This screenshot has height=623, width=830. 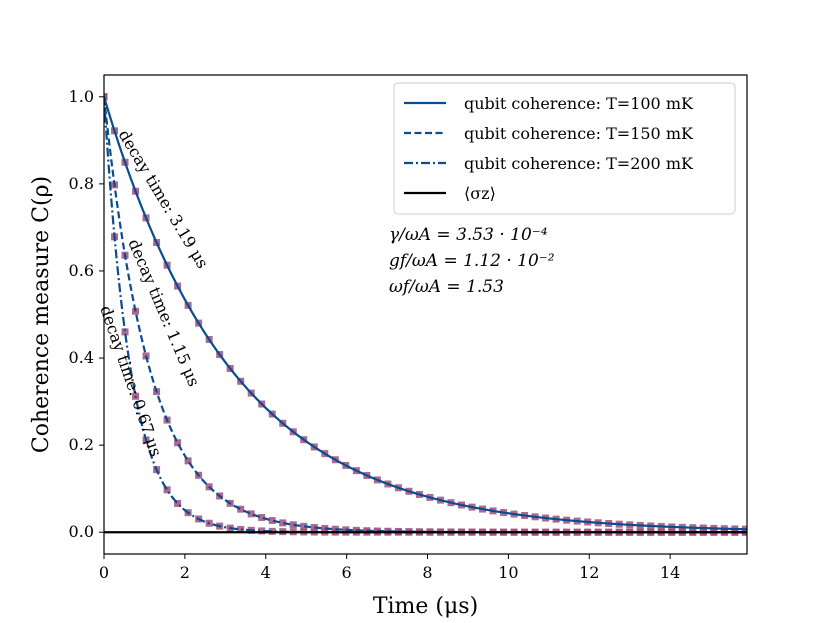 I want to click on x-tick-label: 6, so click(x=347, y=572).